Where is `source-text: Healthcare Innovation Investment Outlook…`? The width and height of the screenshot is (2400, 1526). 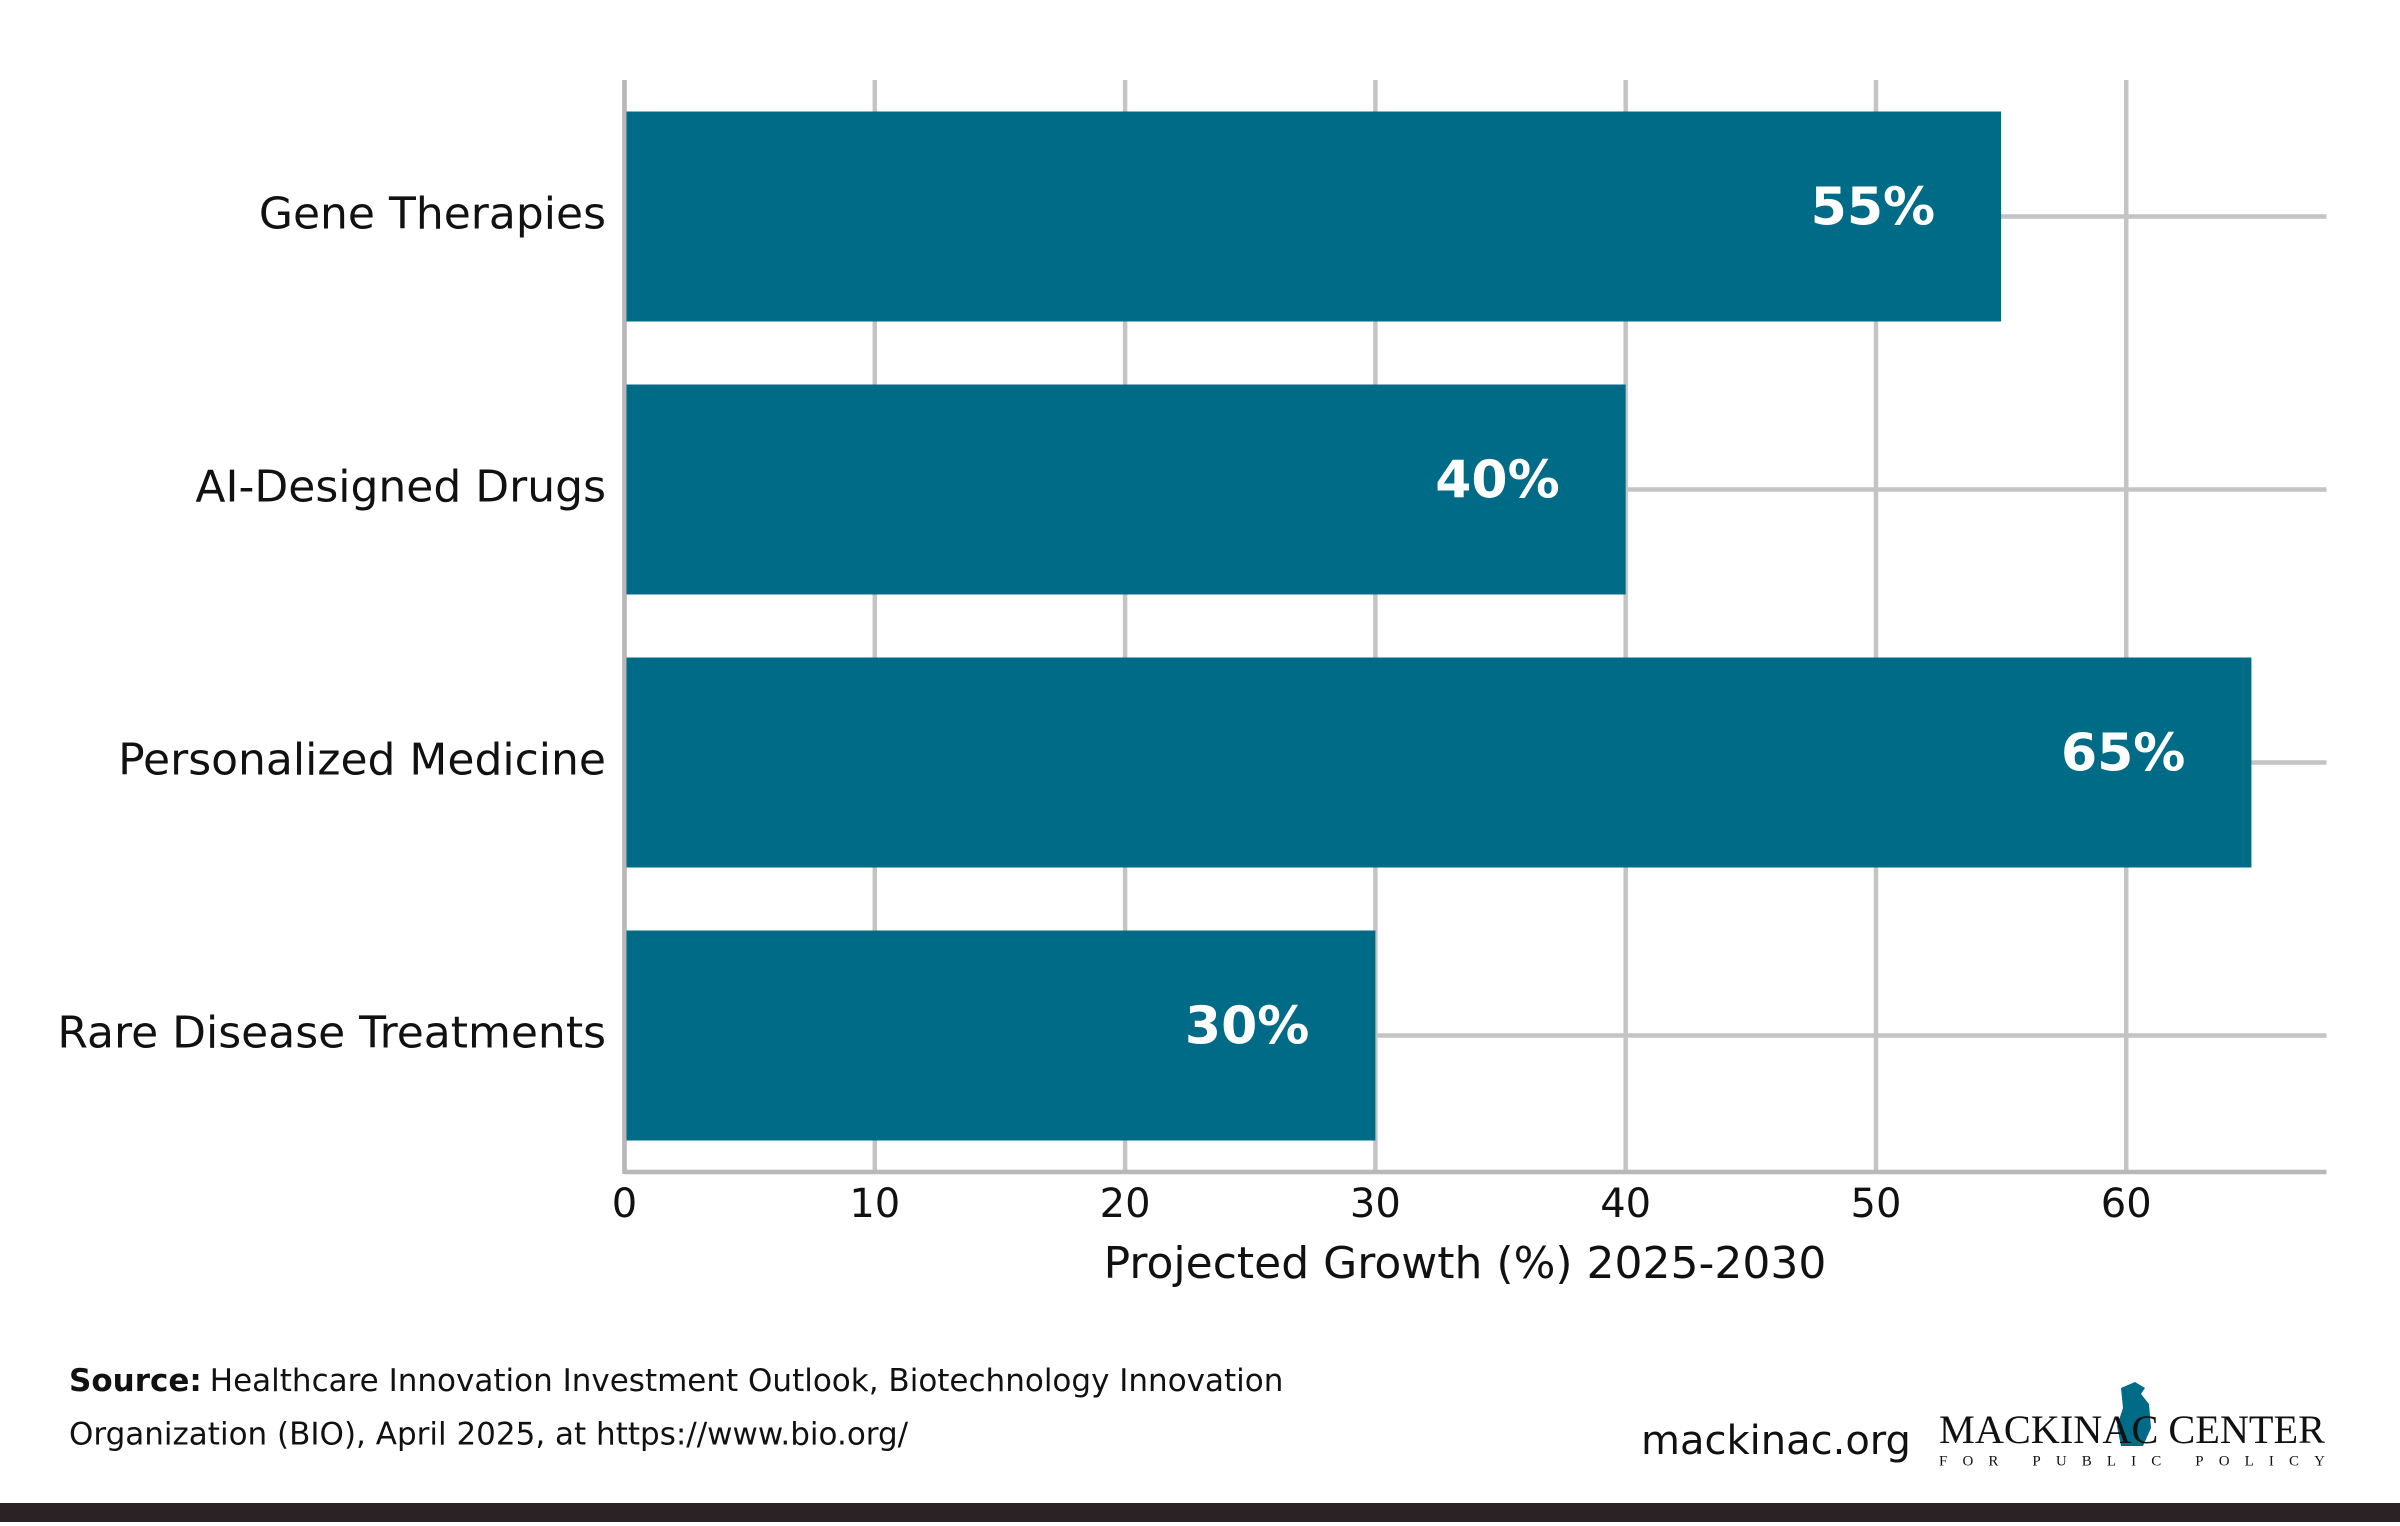
source-text: Healthcare Innovation Investment Outlook… is located at coordinates (747, 1381).